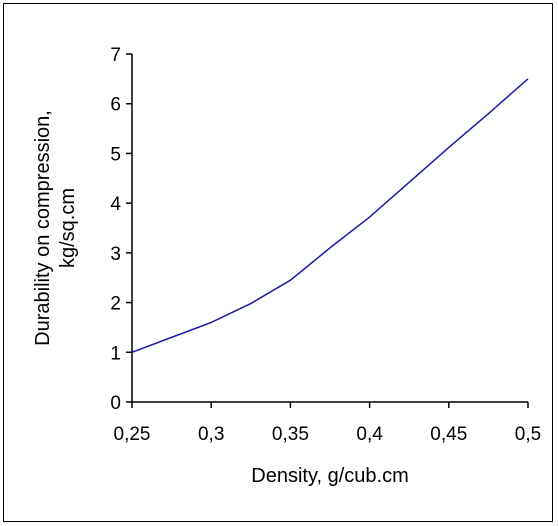 Image resolution: width=558 pixels, height=526 pixels. Describe the element at coordinates (528, 434) in the screenshot. I see `x-tick-label: 0,5` at that location.